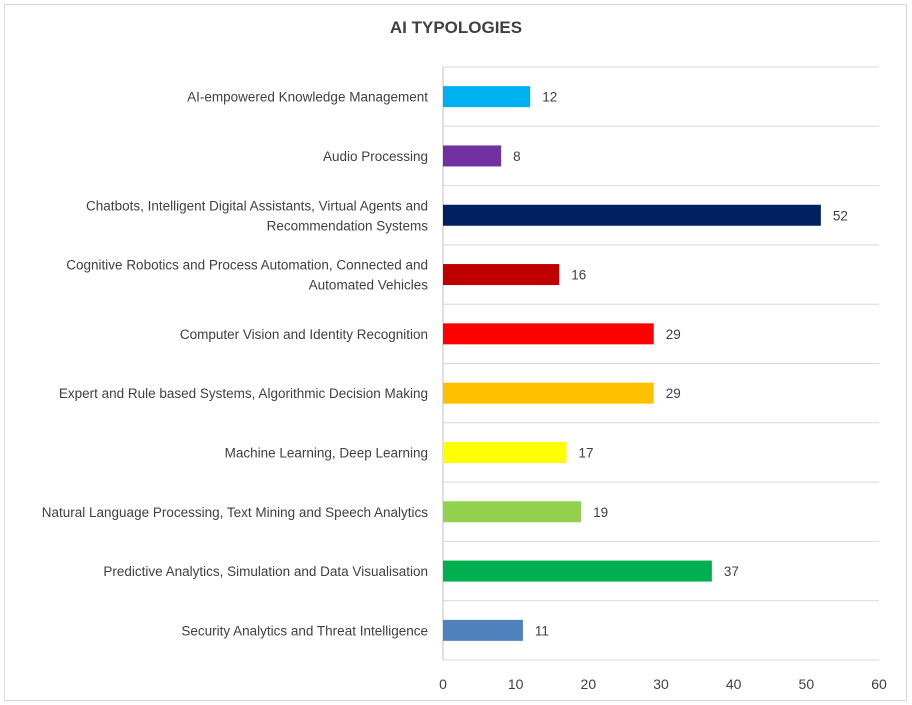 The image size is (912, 705). Describe the element at coordinates (578, 275) in the screenshot. I see `data-label: 16` at that location.